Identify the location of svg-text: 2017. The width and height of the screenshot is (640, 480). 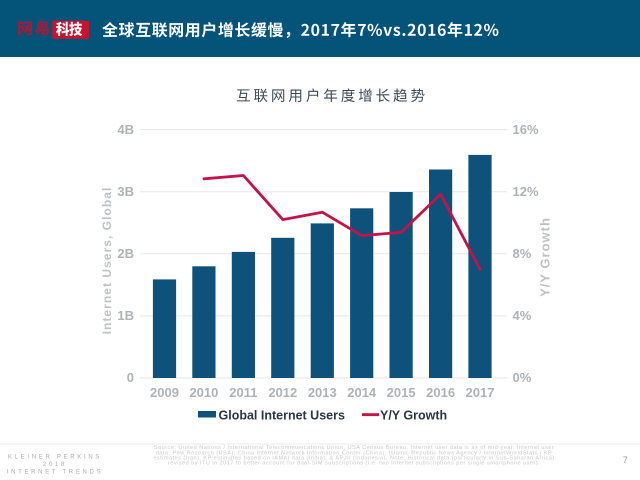
(480, 392).